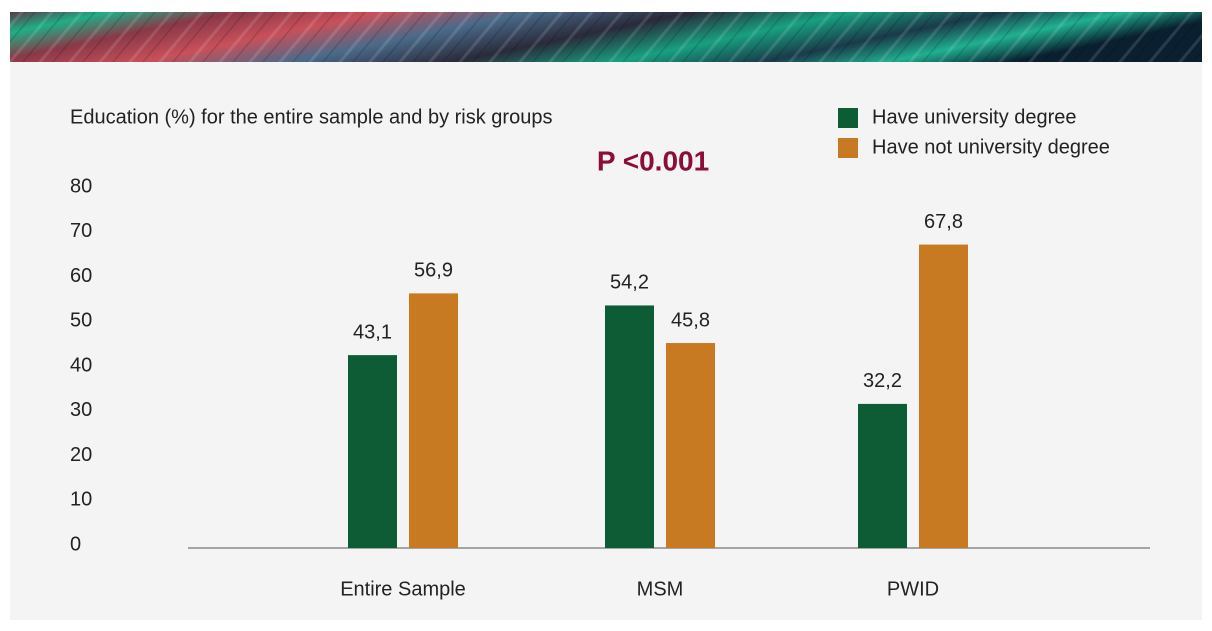 The image size is (1212, 631). Describe the element at coordinates (991, 147) in the screenshot. I see `legend-label: Have not university degree` at that location.